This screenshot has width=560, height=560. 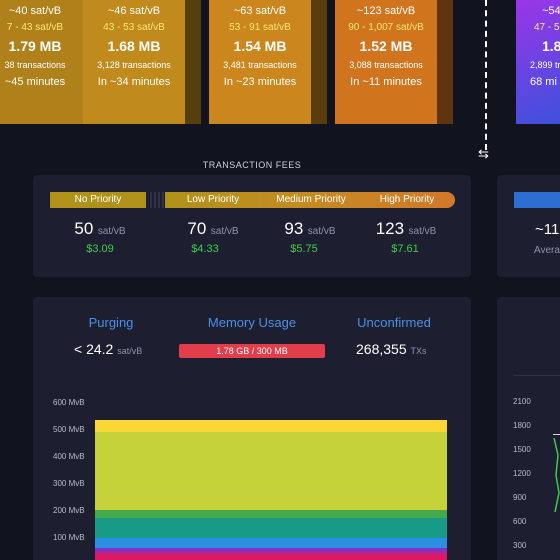 What do you see at coordinates (528, 226) in the screenshot?
I see `difficulty-card: ~11. Avera` at bounding box center [528, 226].